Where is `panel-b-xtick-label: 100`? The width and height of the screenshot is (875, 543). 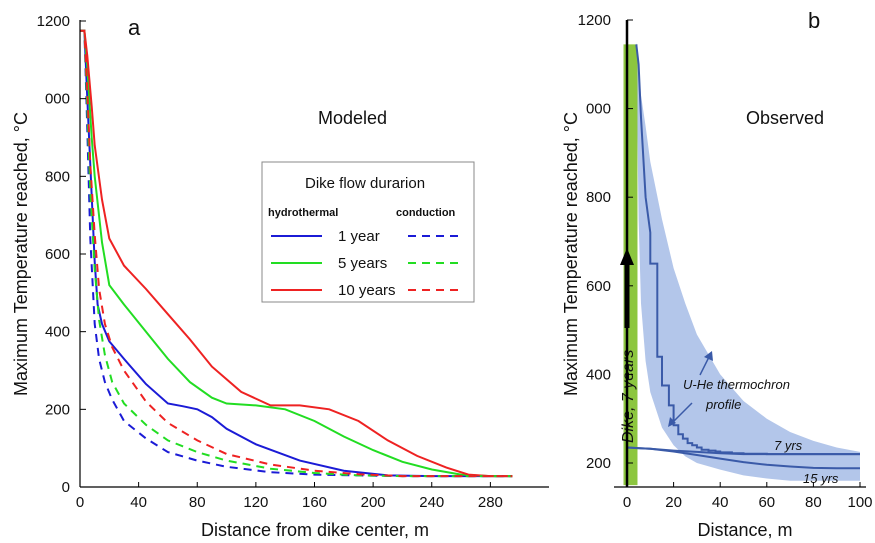 panel-b-xtick-label: 100 is located at coordinates (859, 502).